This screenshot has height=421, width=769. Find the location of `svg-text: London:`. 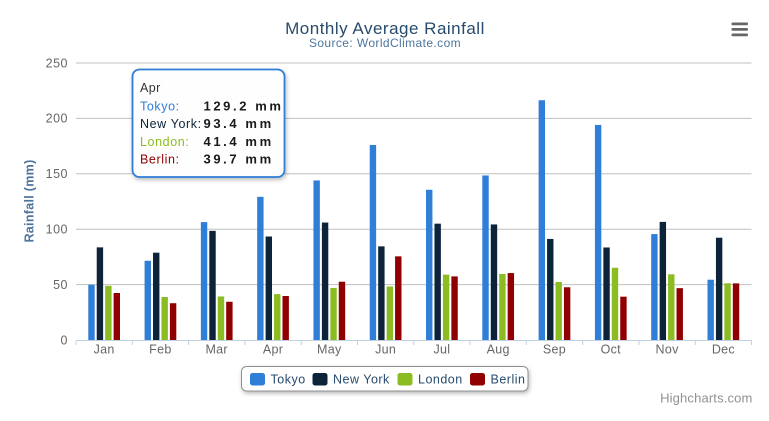

svg-text: London: is located at coordinates (164, 142).